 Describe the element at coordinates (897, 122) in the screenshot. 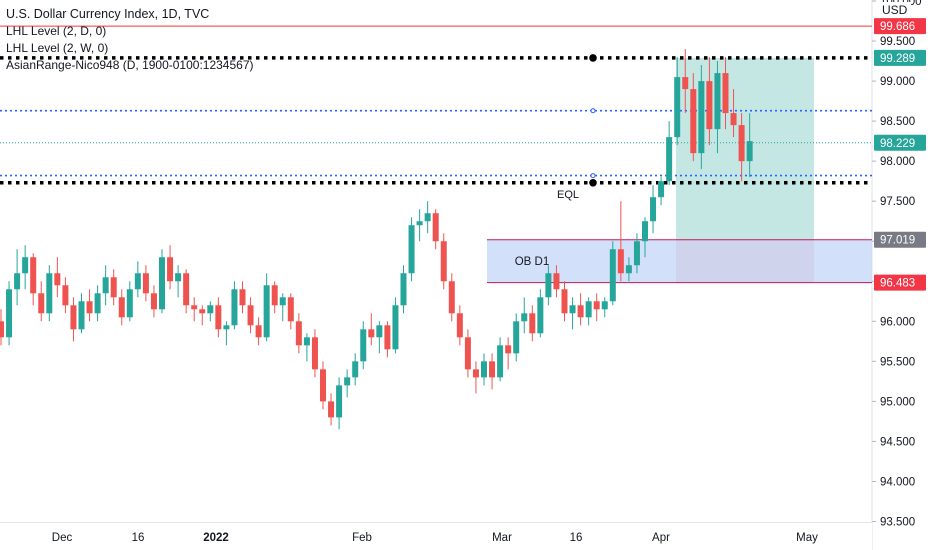

I see `y-tick-label: 98.500` at that location.